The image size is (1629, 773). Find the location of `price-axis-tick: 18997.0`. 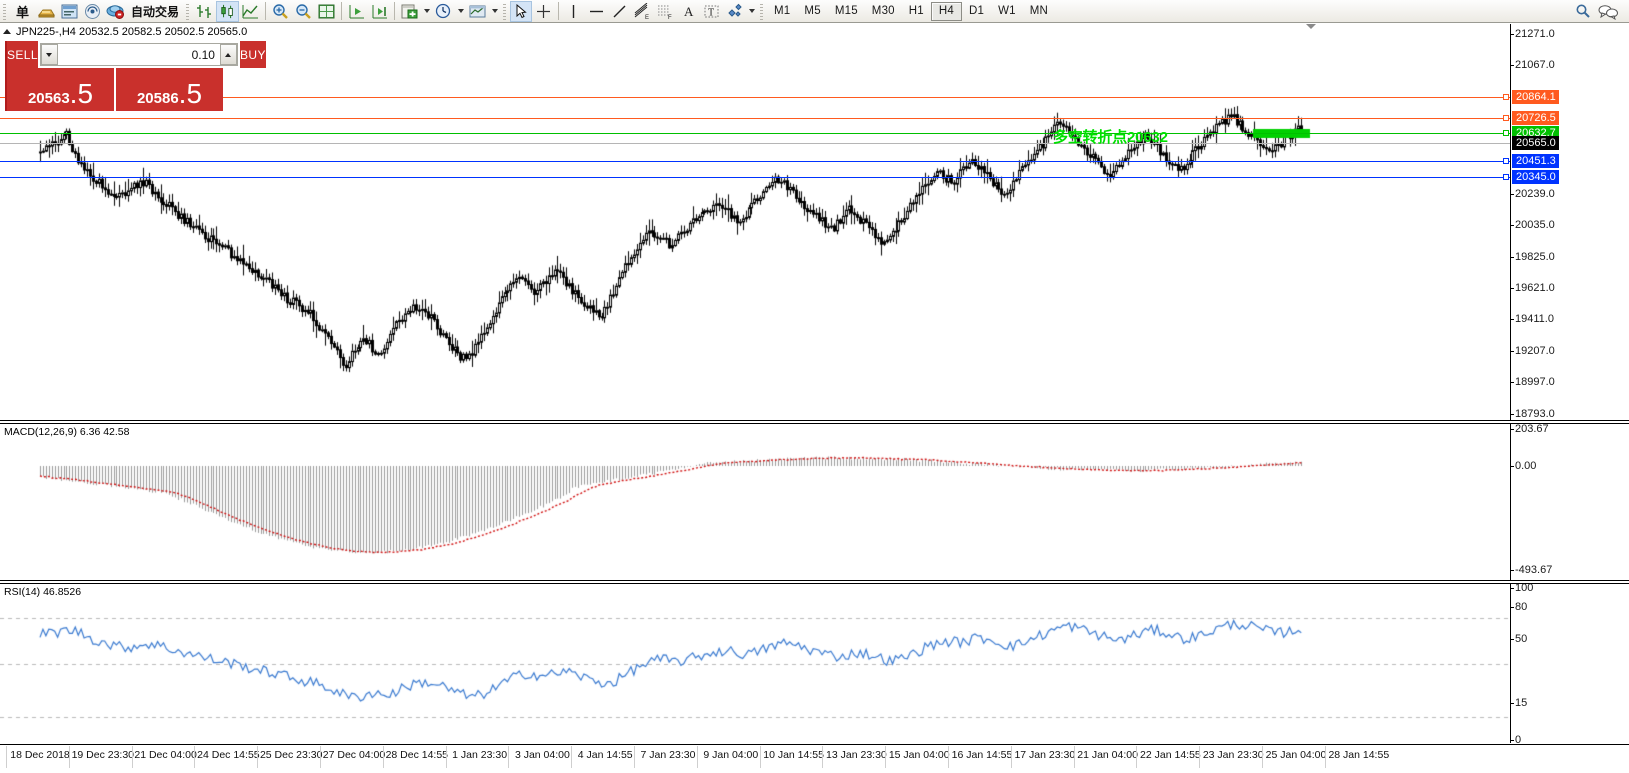

price-axis-tick: 18997.0 is located at coordinates (1533, 382).